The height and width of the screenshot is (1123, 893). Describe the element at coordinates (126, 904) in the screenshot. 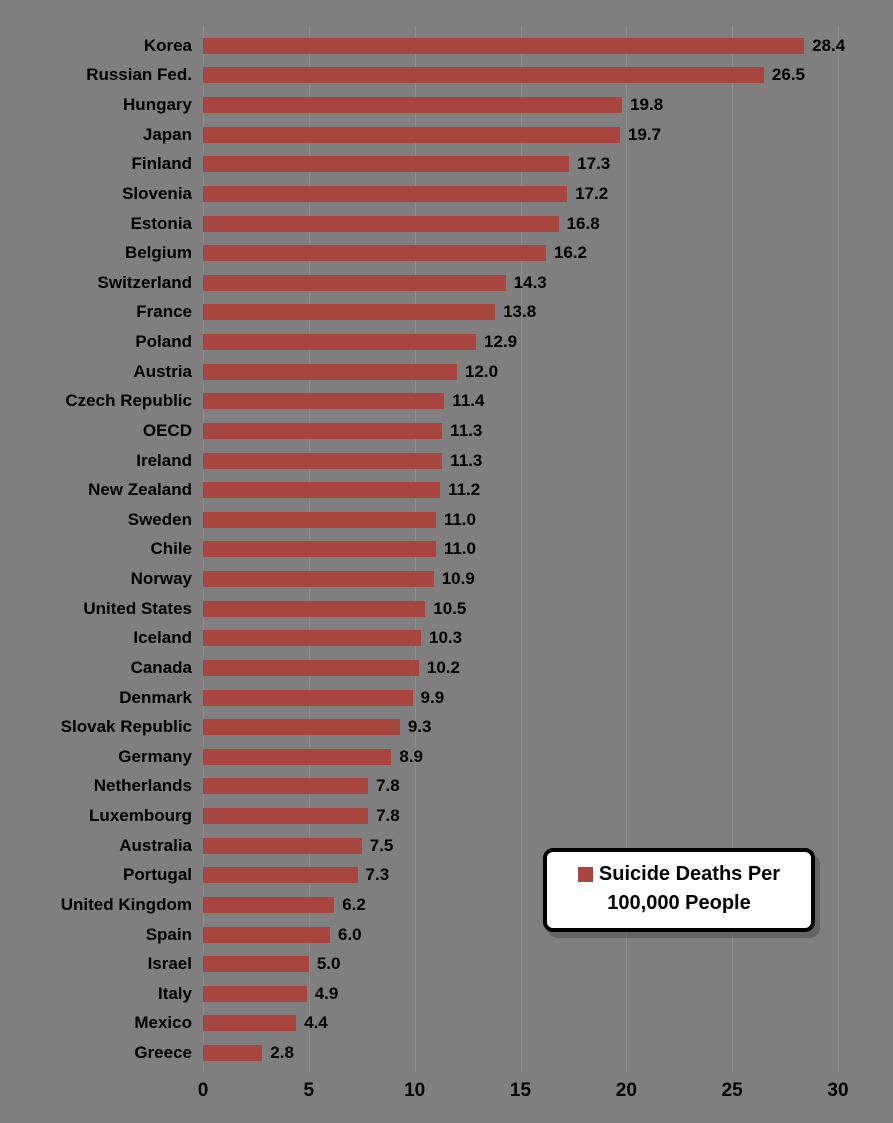

I see `category-label: United Kingdom` at that location.